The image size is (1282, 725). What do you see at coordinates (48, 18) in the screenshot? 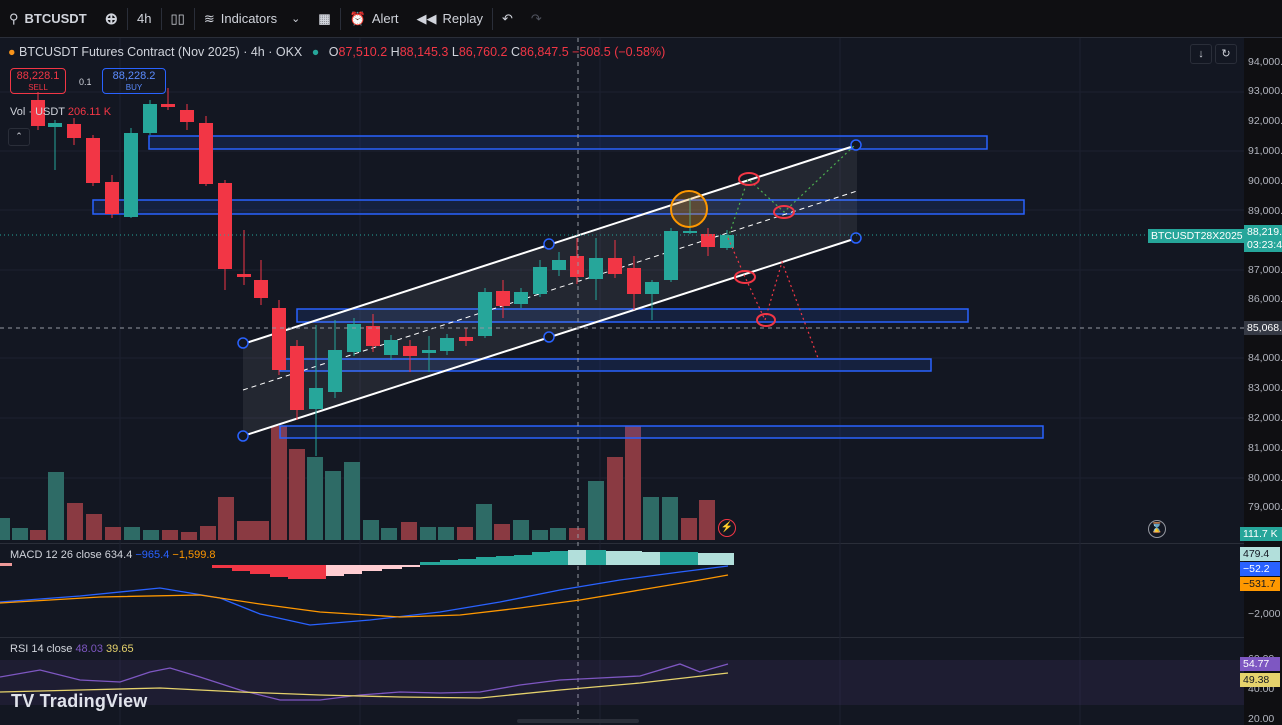
I see `symbol-search: ⚲ BTCUSDT` at bounding box center [48, 18].